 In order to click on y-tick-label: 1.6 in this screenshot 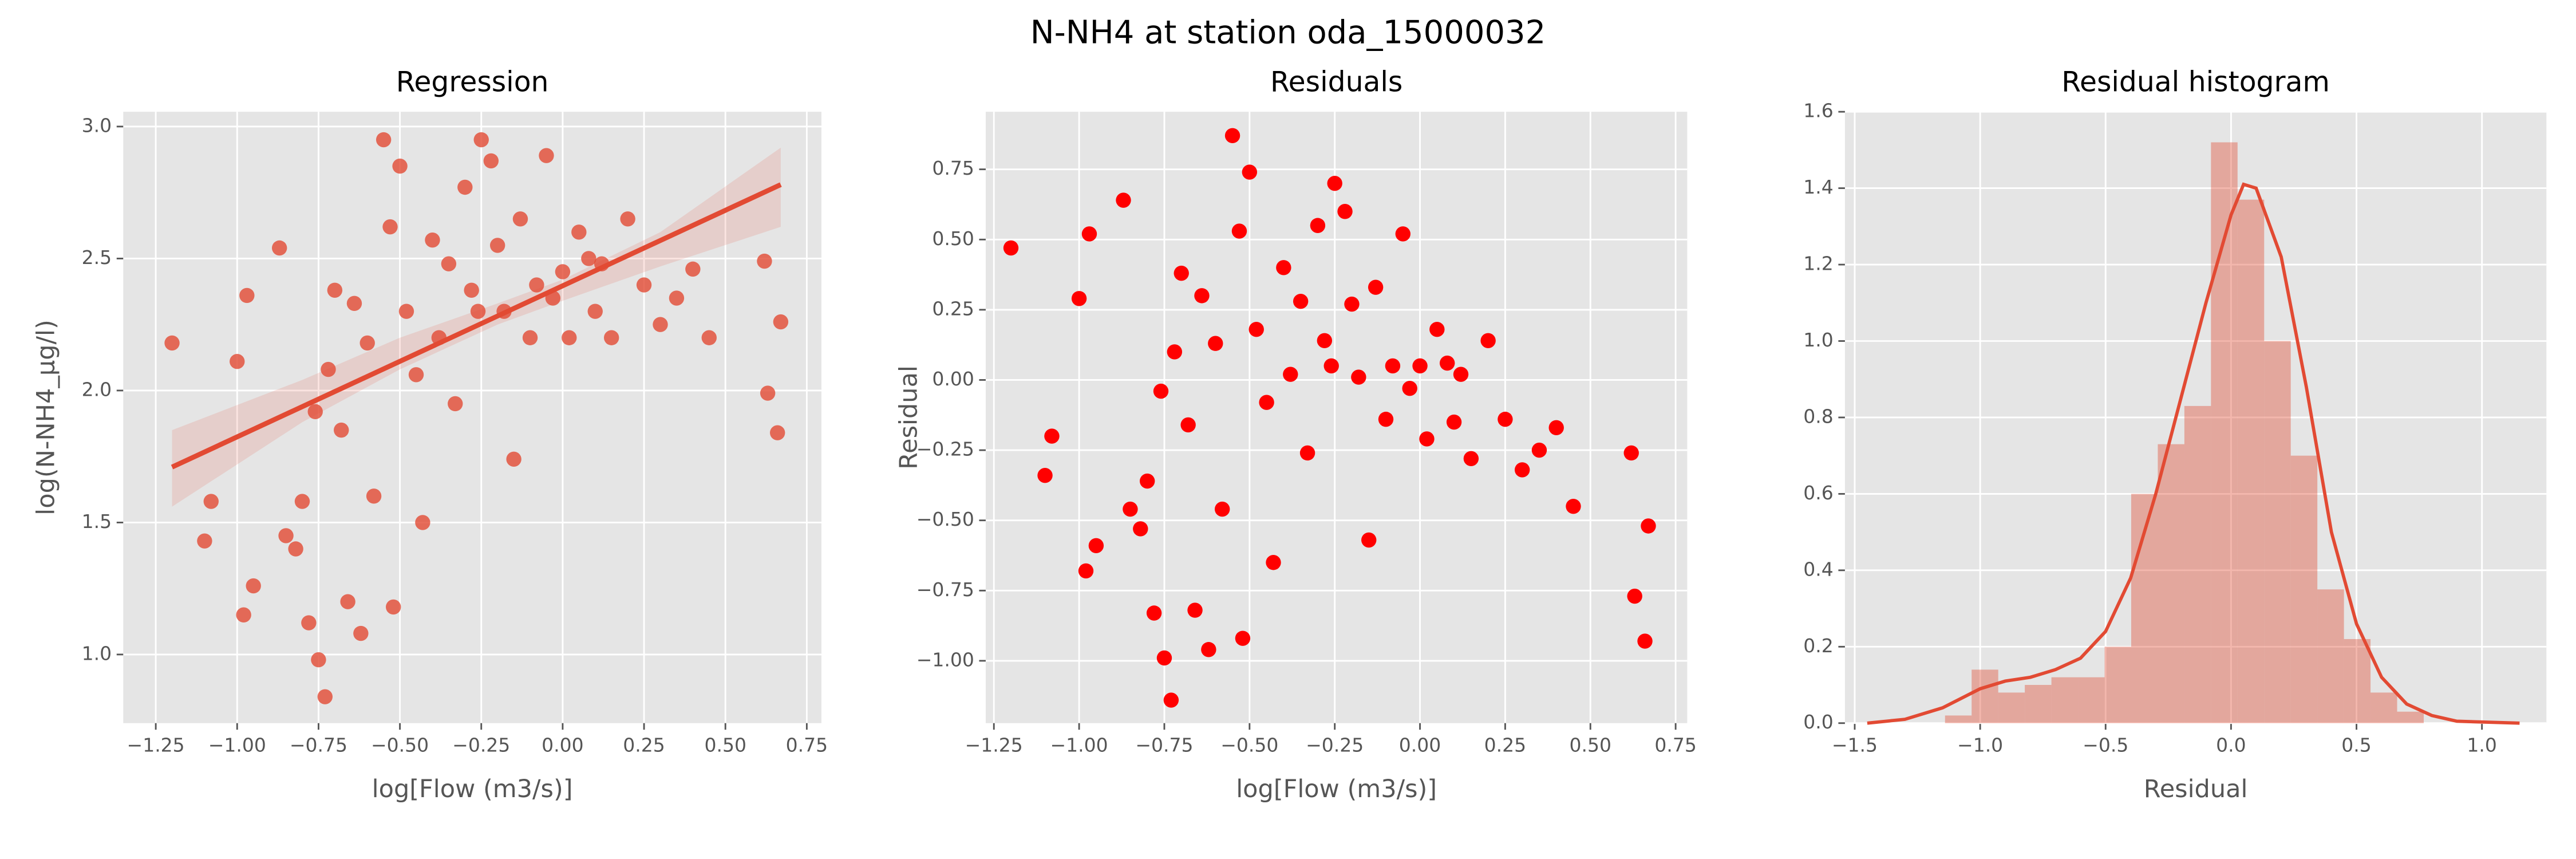, I will do `click(1818, 111)`.